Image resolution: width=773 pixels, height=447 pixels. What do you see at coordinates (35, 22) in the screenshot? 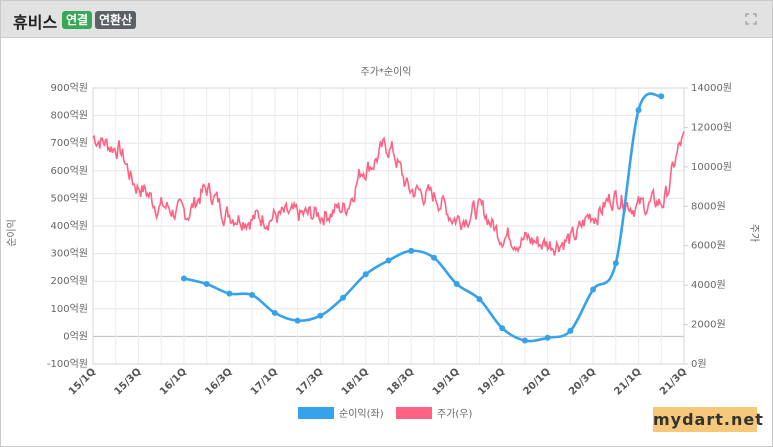
I see `company-title: 휴비스` at bounding box center [35, 22].